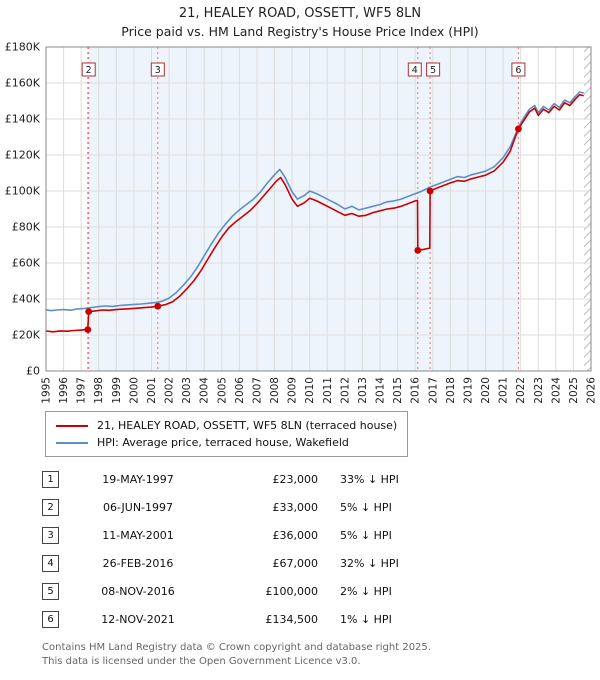 Image resolution: width=600 pixels, height=680 pixels. What do you see at coordinates (416, 390) in the screenshot?
I see `x-axis-tick-label: 2016` at bounding box center [416, 390].